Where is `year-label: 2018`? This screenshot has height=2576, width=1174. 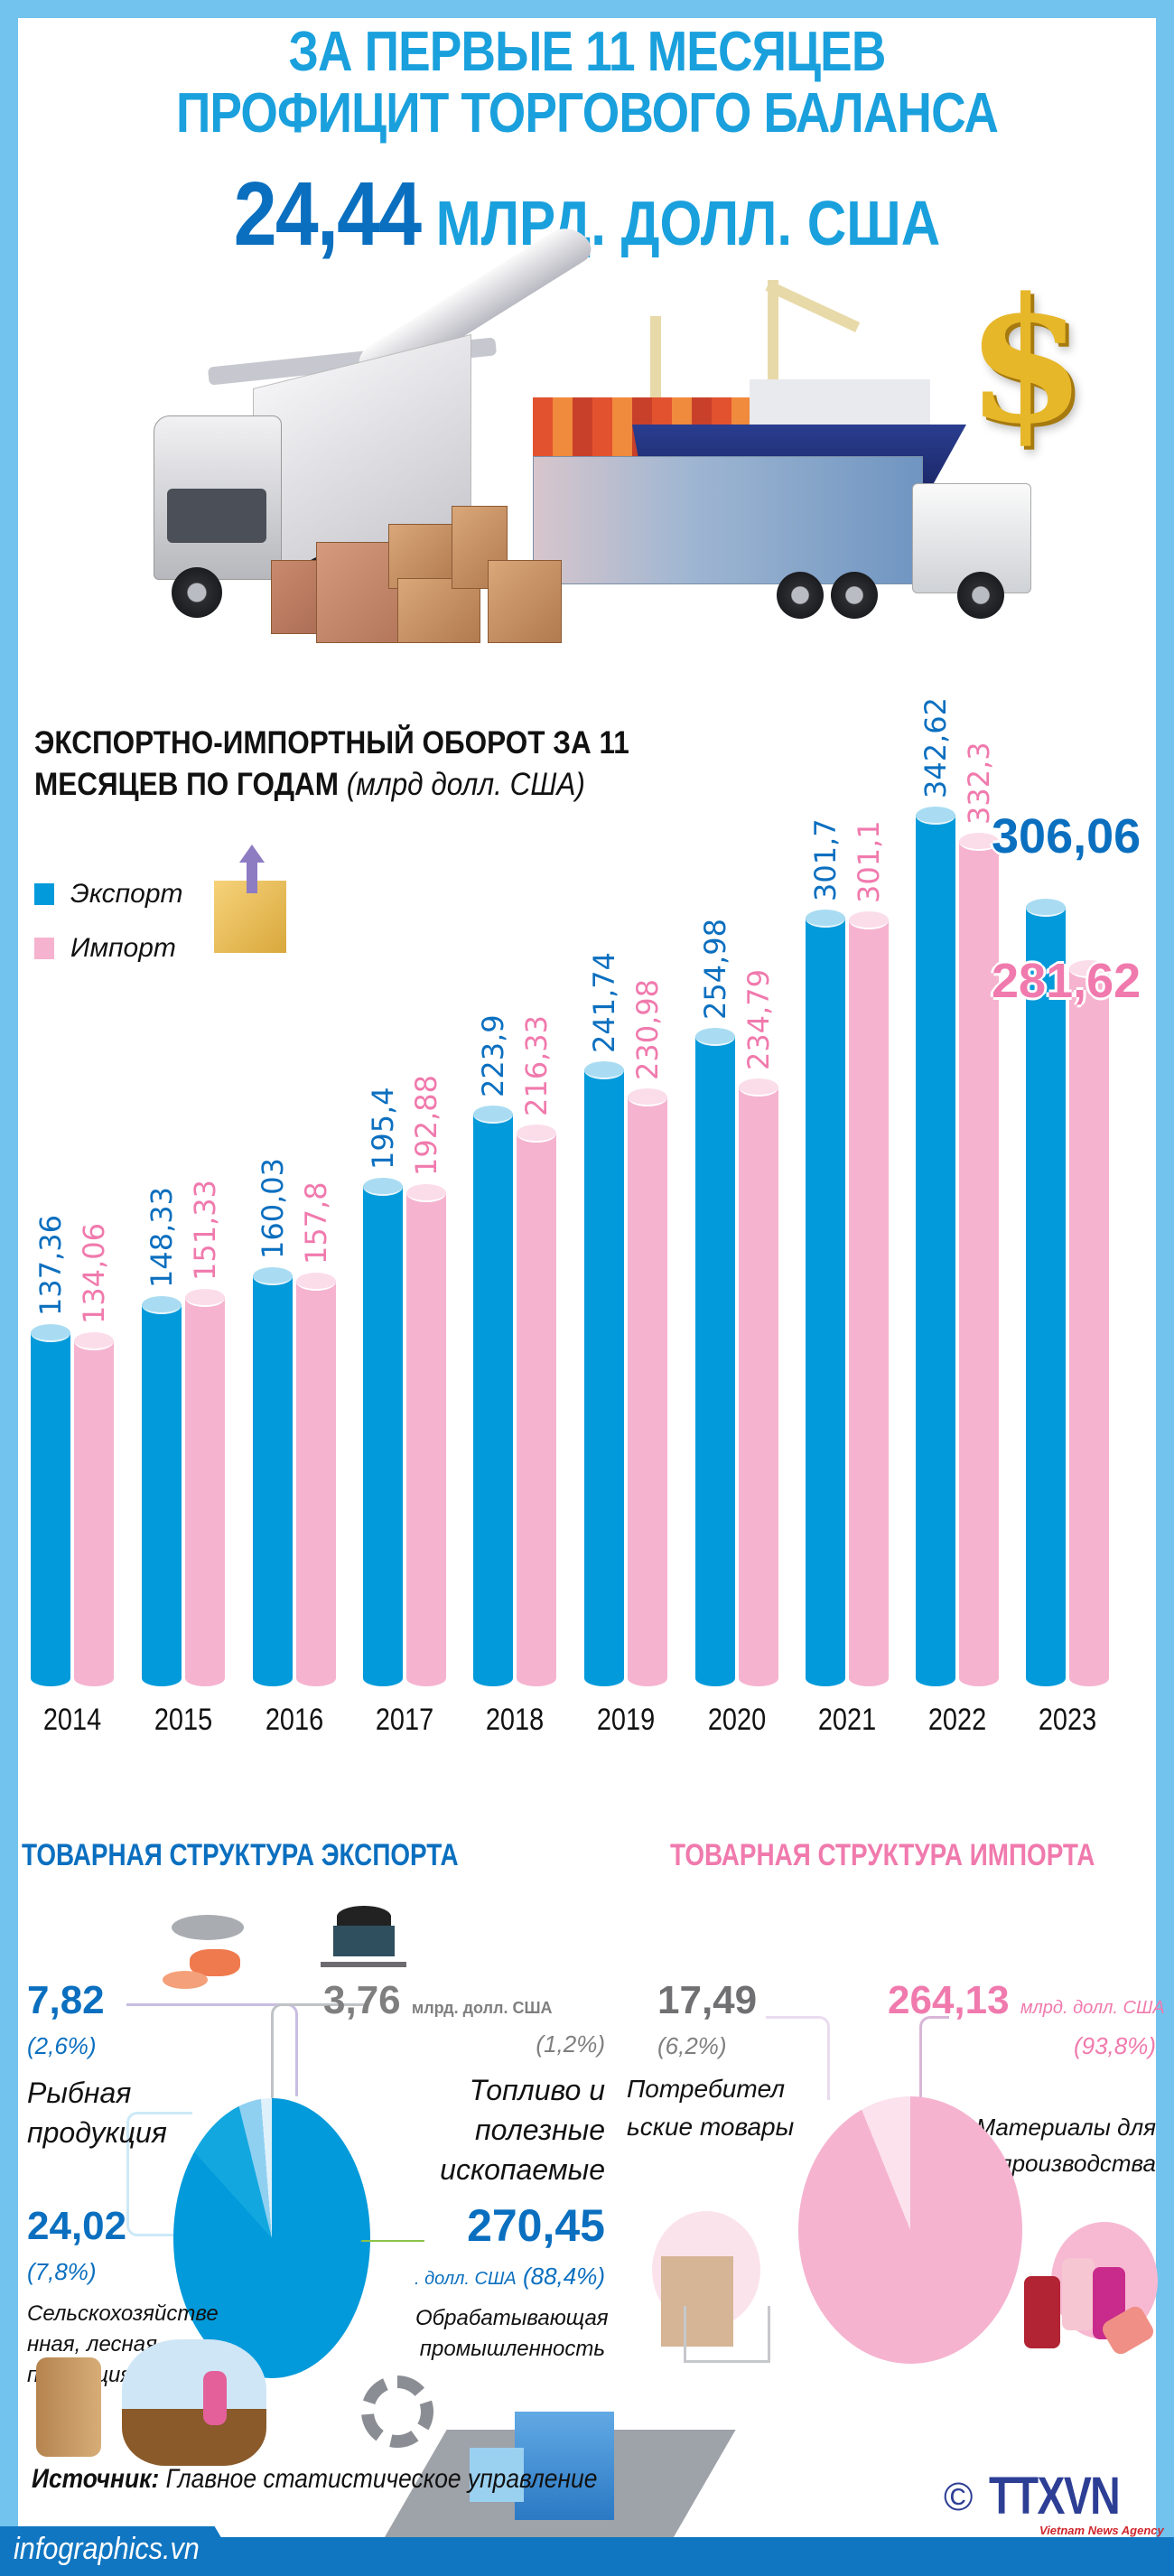
year-label: 2018 is located at coordinates (515, 1720).